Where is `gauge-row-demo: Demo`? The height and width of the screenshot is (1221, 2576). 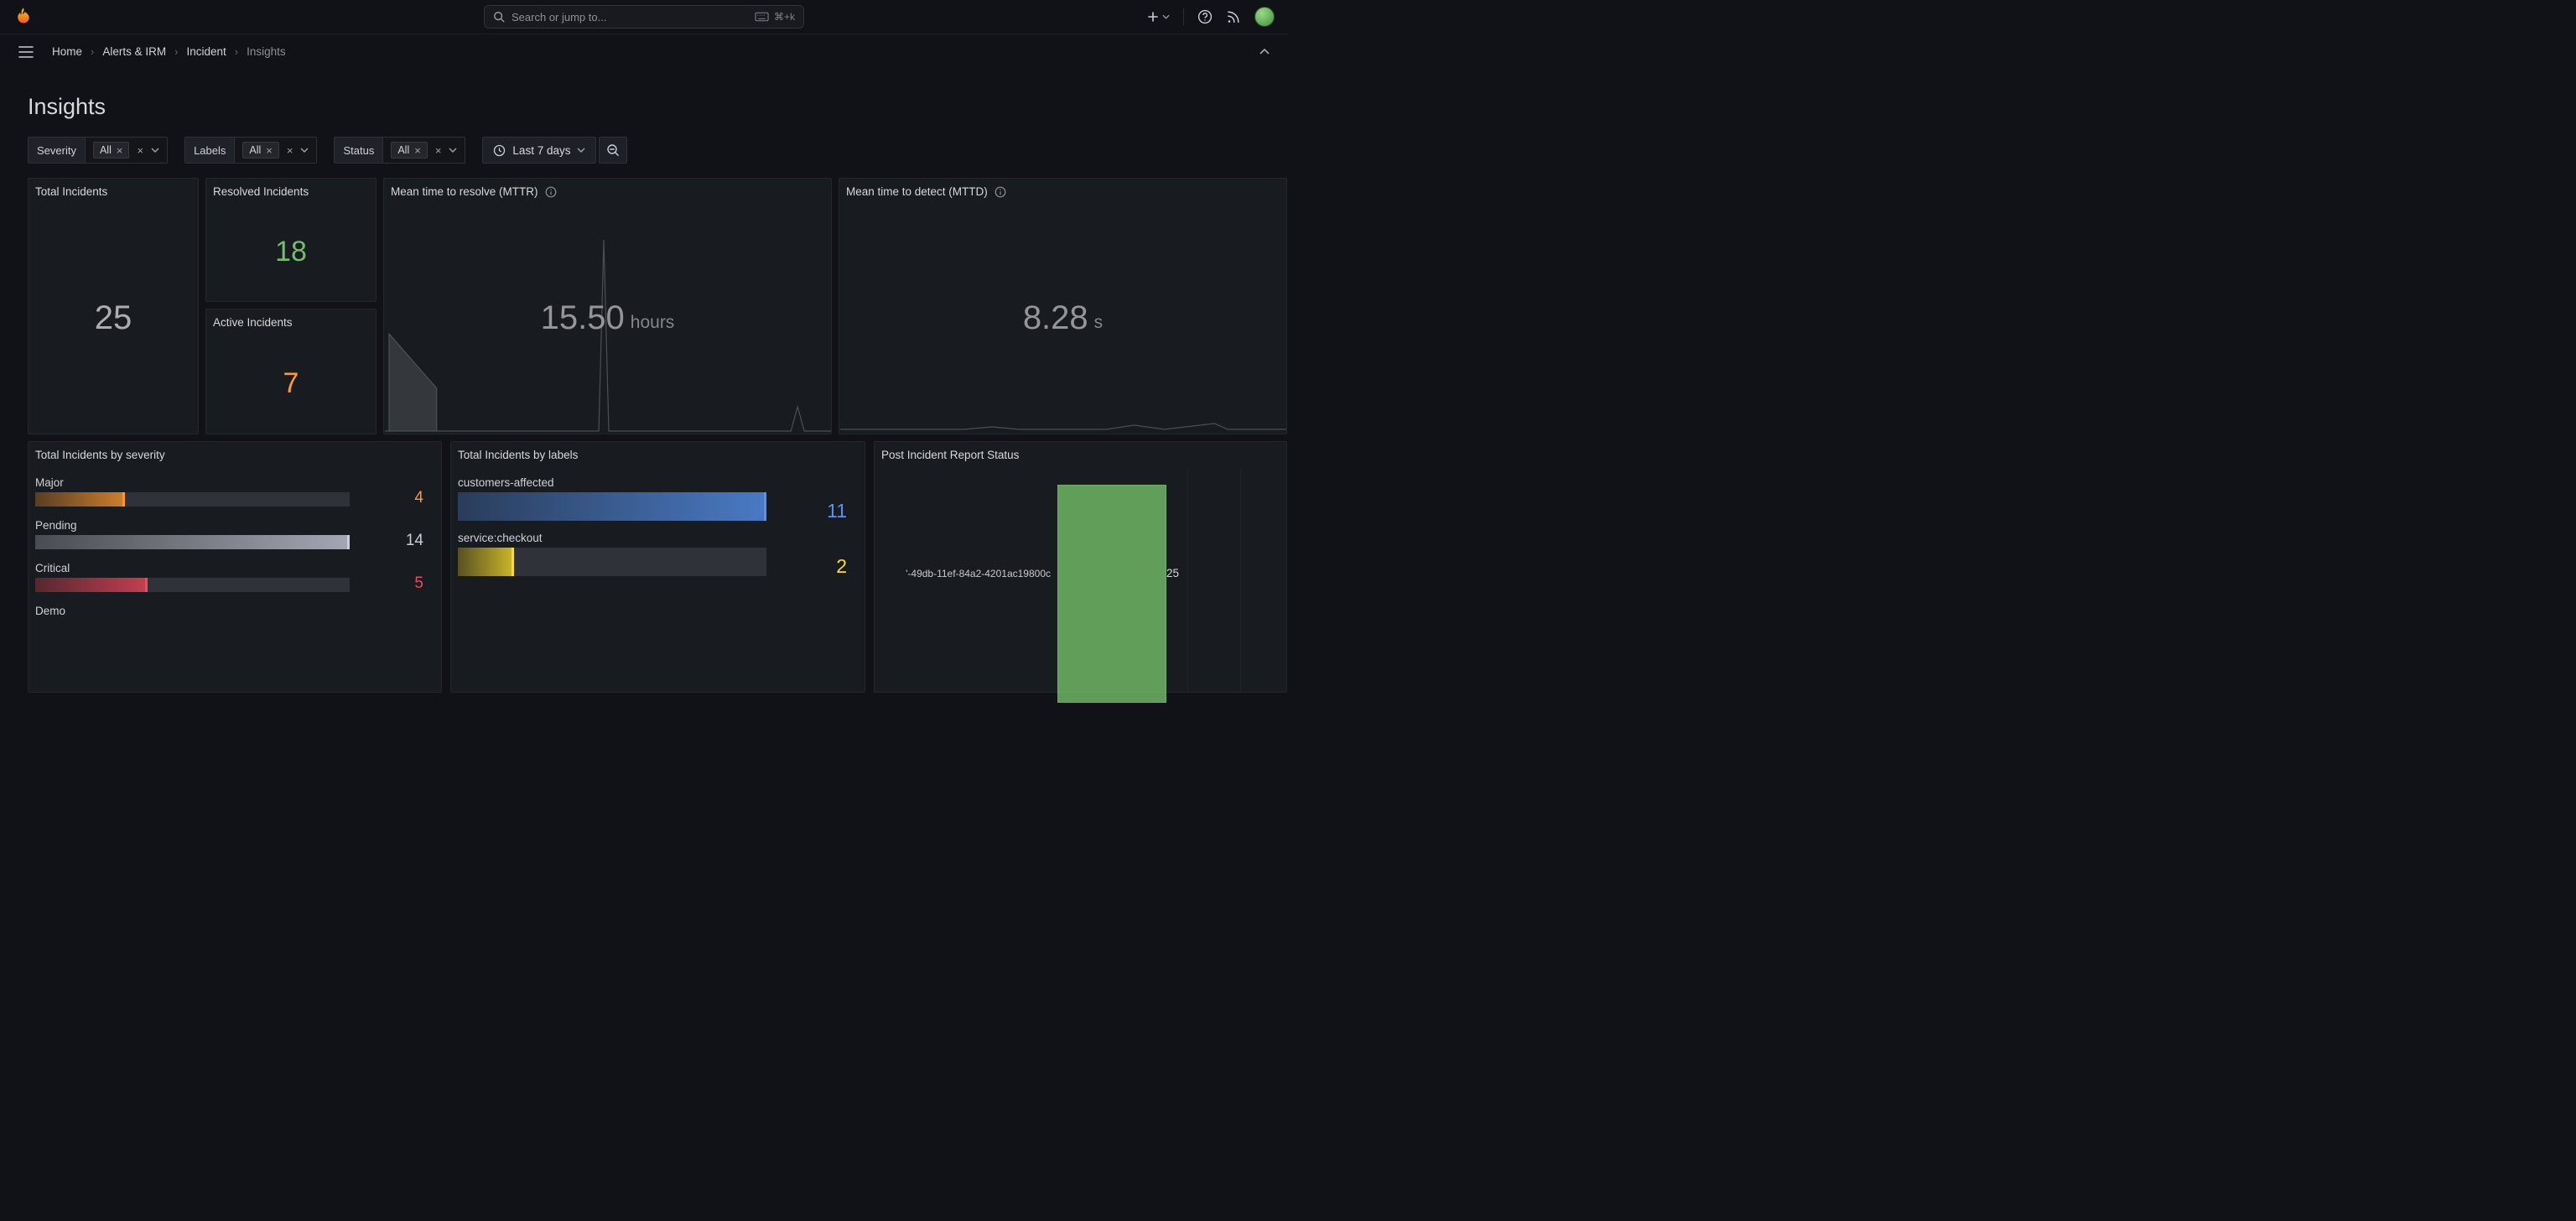 gauge-row-demo: Demo is located at coordinates (229, 613).